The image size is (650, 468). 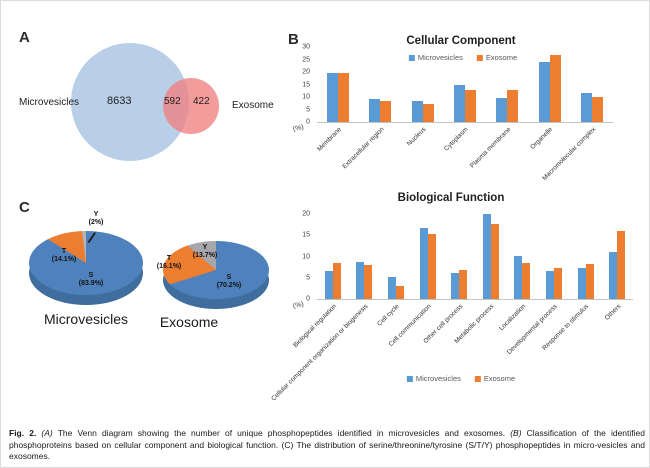 I want to click on slice-percent: (83.9%), so click(x=91, y=283).